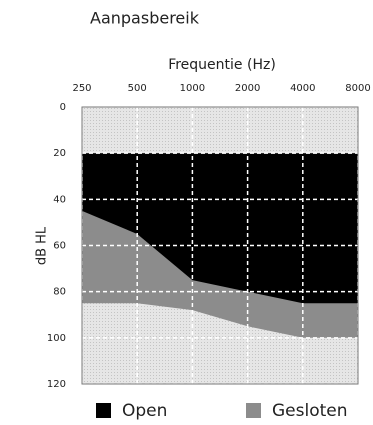  Describe the element at coordinates (56, 338) in the screenshot. I see `y-tick-label: 100` at that location.